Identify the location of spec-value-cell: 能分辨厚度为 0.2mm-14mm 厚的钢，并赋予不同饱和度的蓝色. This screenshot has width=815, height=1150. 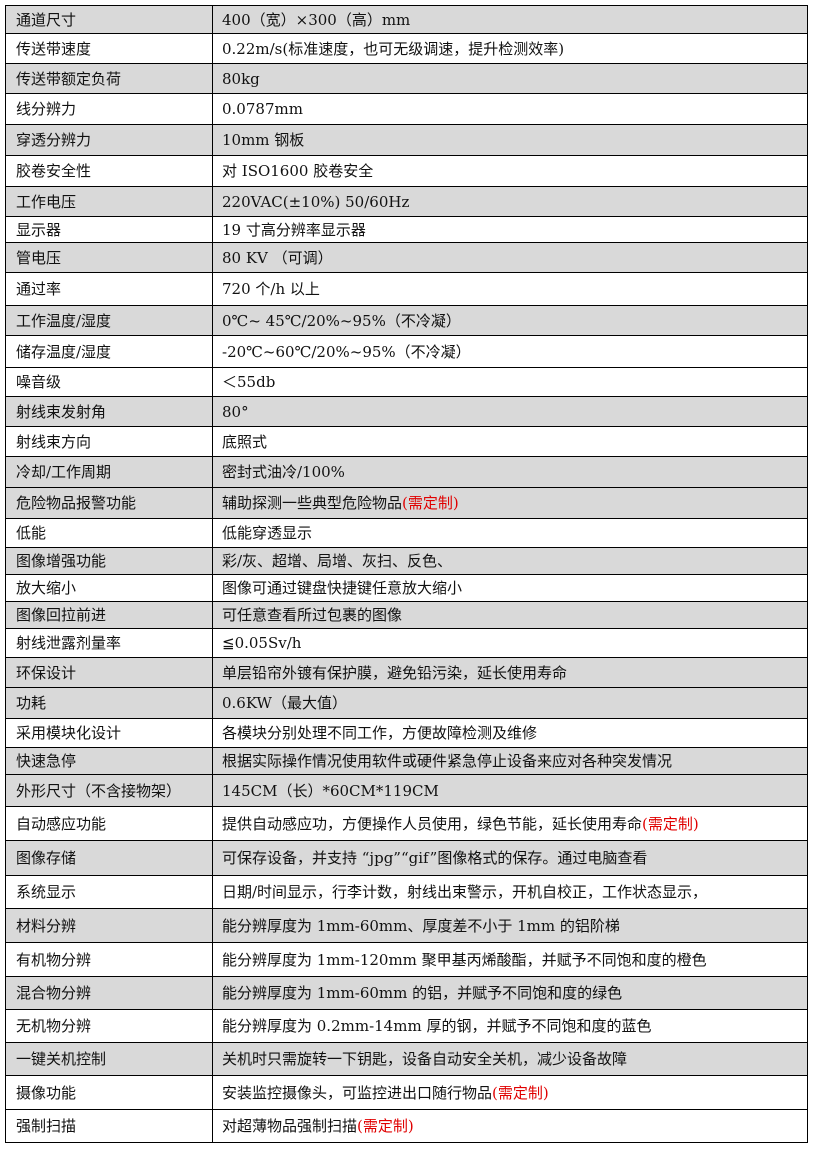
(510, 1026).